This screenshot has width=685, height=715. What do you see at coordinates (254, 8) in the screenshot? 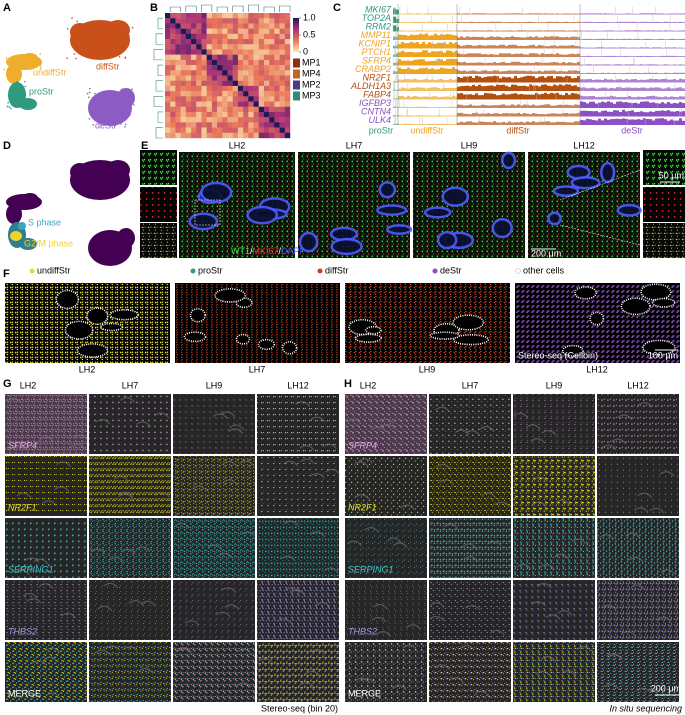
I see `dendrogram` at bounding box center [254, 8].